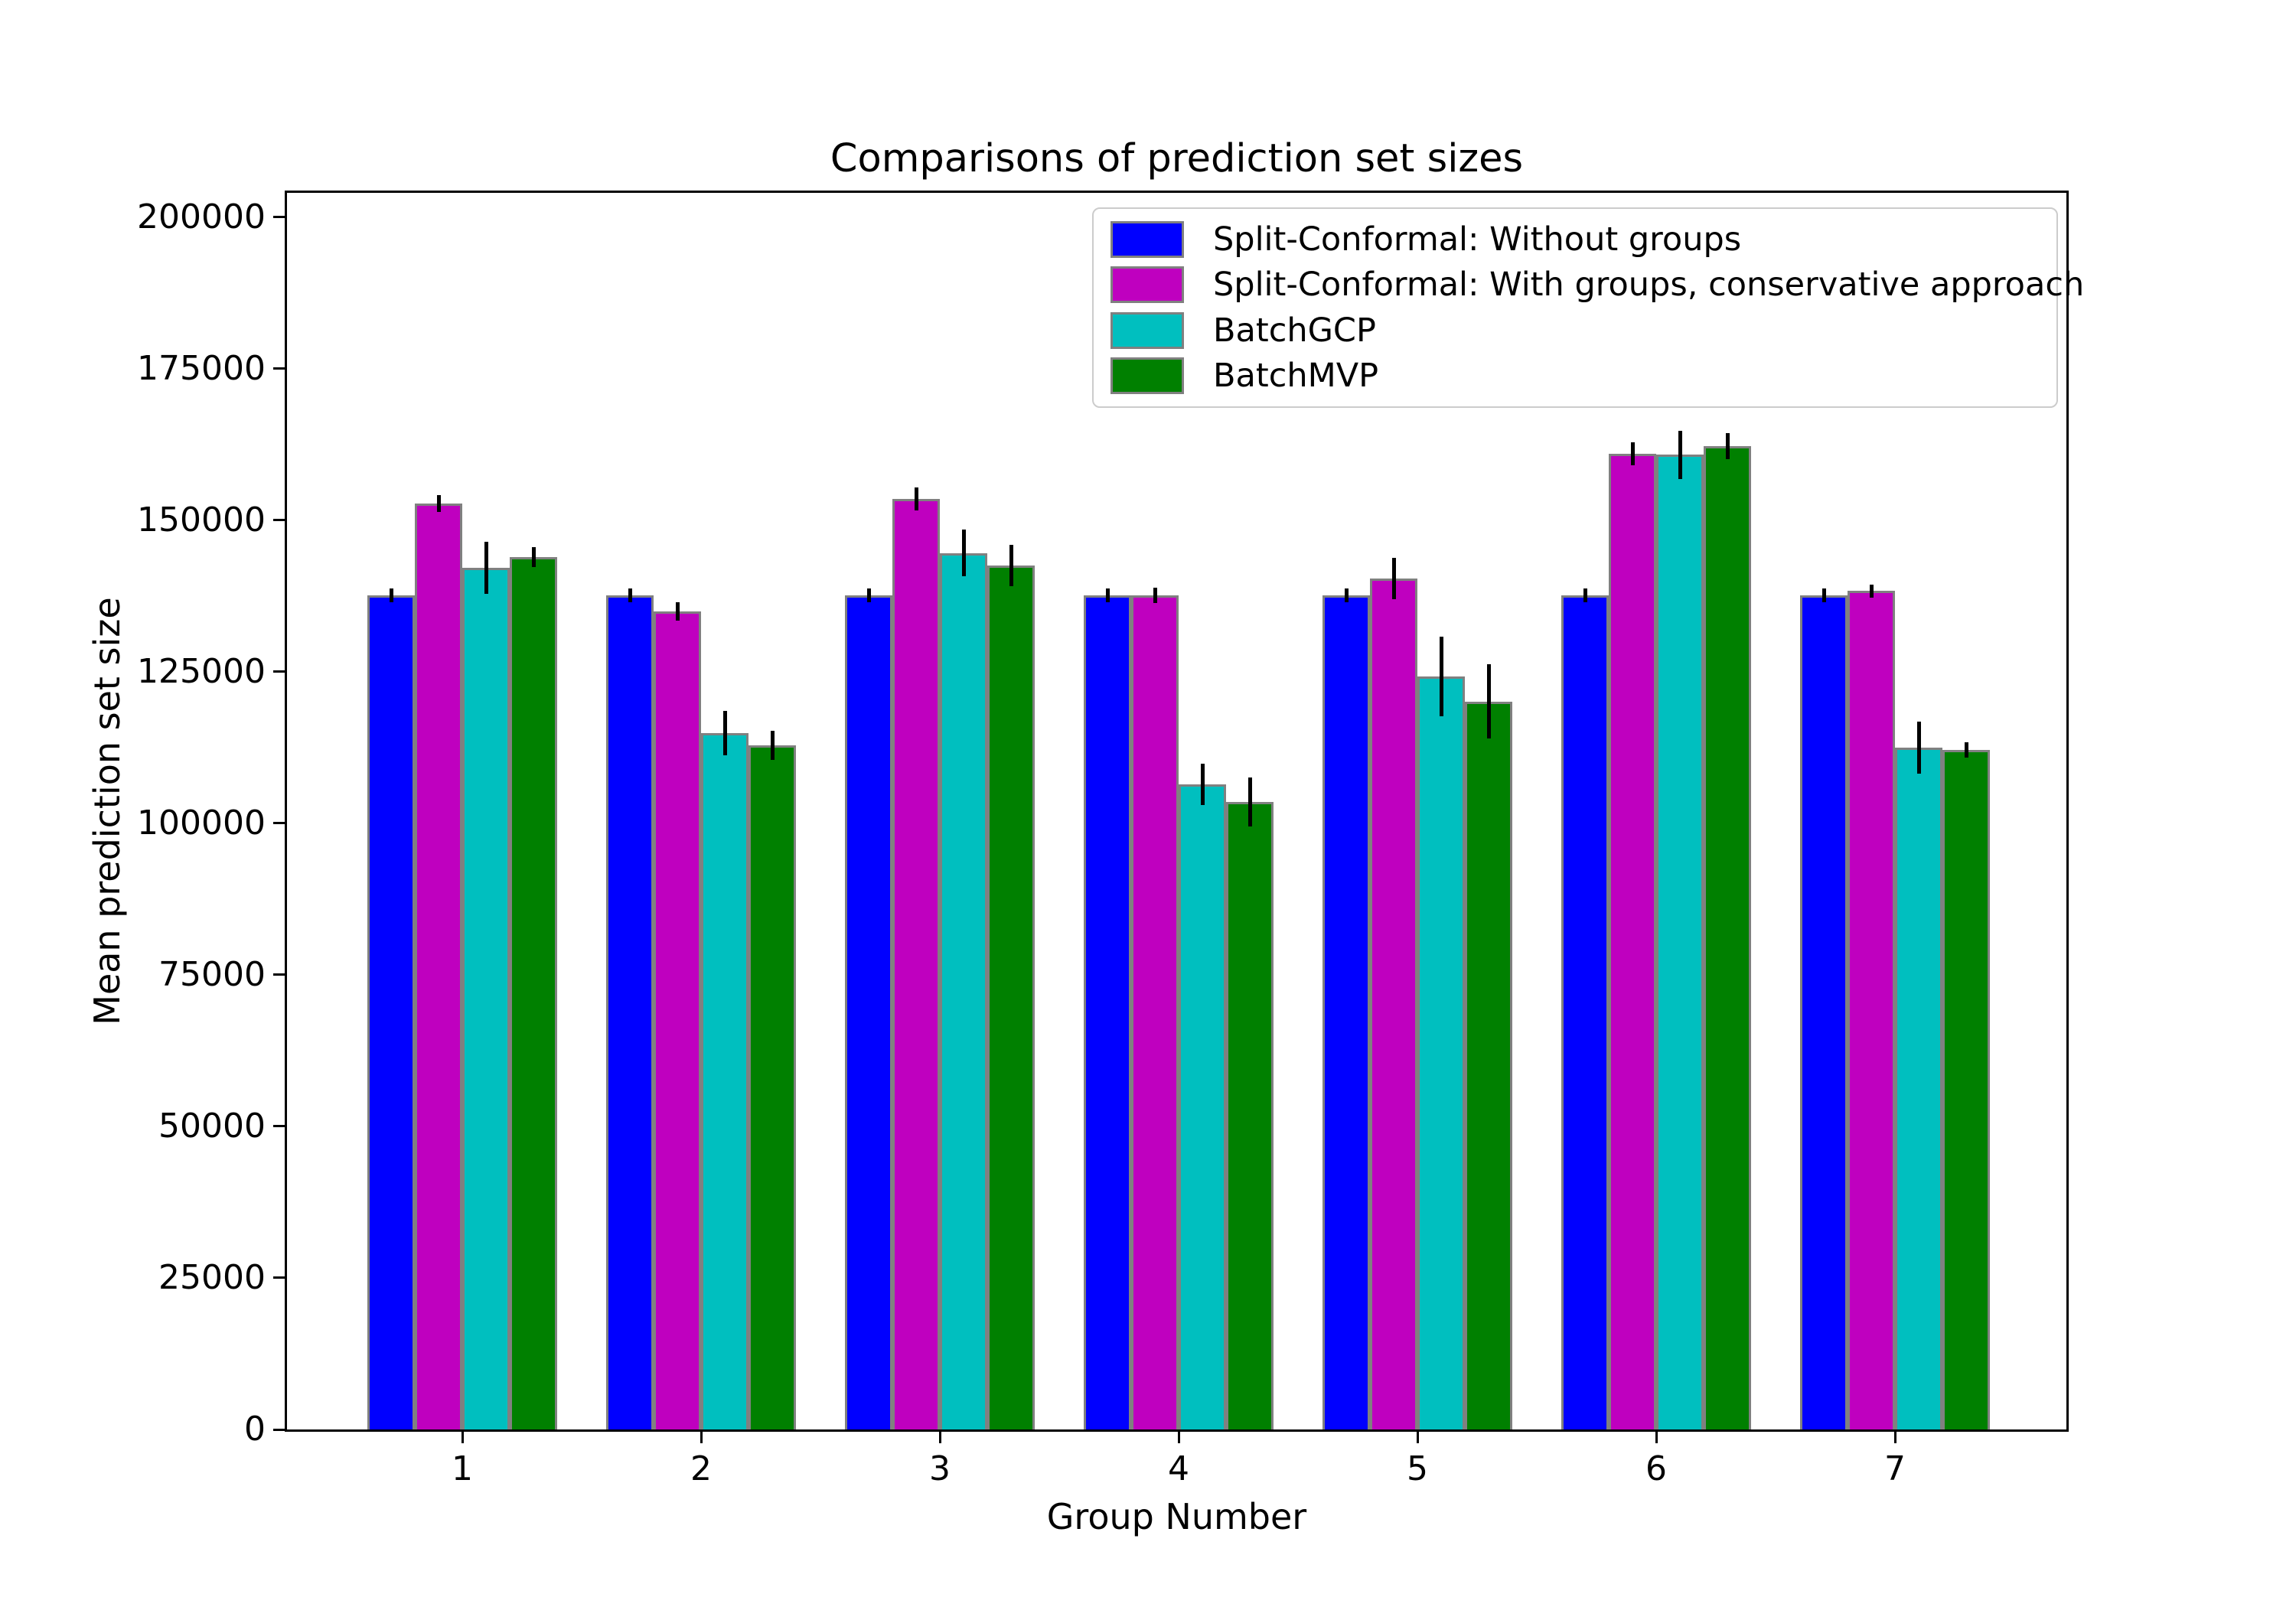  Describe the element at coordinates (212, 1277) in the screenshot. I see `y-tick-label: 25000` at that location.